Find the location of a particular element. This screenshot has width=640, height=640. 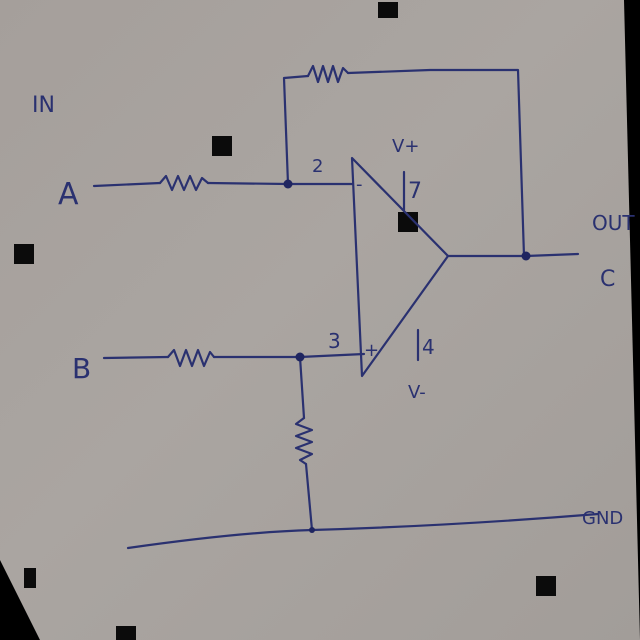

opamp-triangle-icon is located at coordinates (400, 267).